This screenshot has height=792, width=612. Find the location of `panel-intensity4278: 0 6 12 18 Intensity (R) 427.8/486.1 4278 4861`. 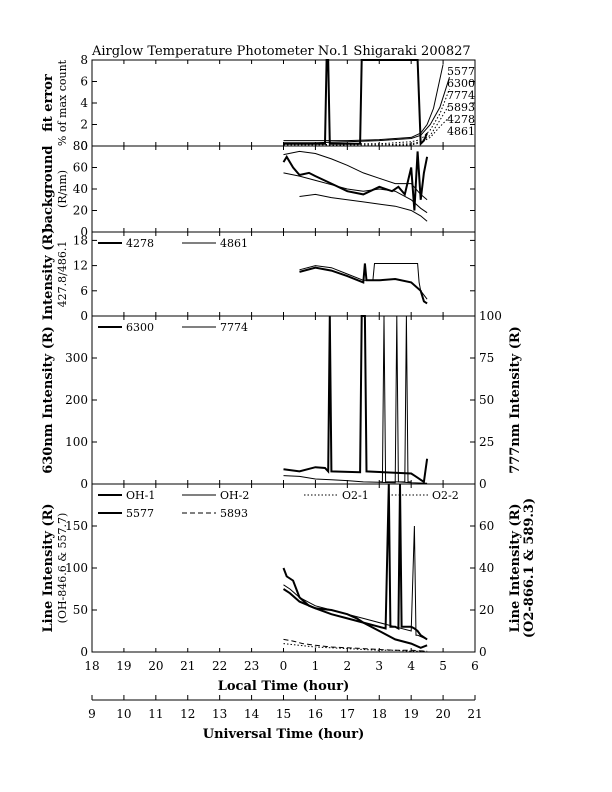

panel-intensity4278: 0 6 12 18 Intensity (R) 427.8/486.1 4278 4861 is located at coordinates (258, 275).